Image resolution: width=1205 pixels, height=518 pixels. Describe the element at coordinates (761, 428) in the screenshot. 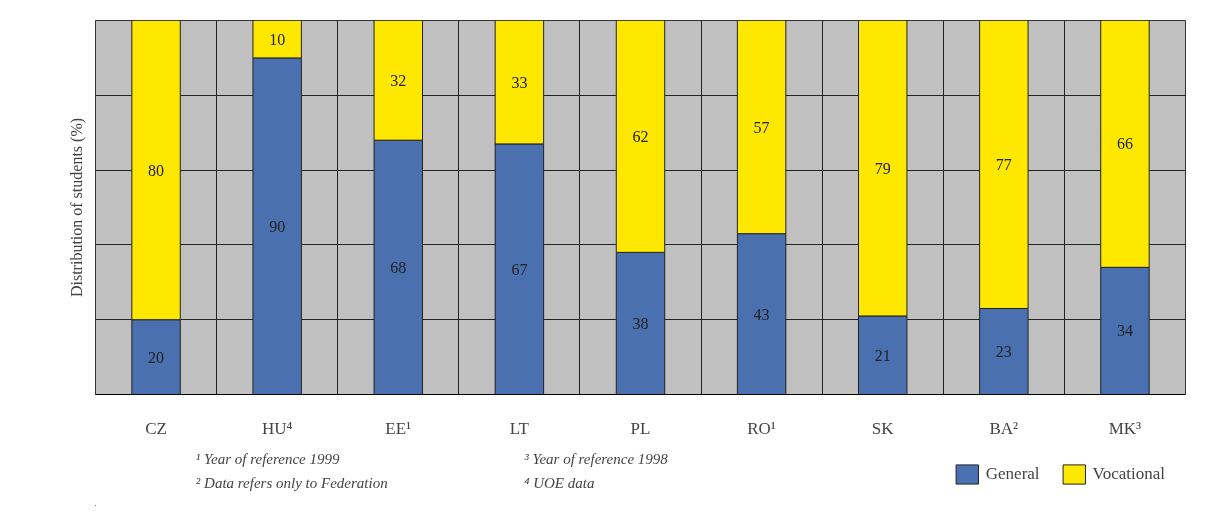

I see `x-tick-label: RO¹` at that location.